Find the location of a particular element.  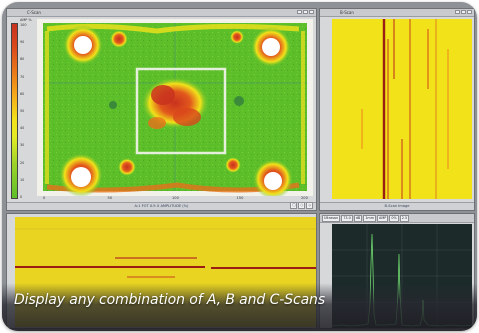

x-tick-label: 50 is located at coordinates (110, 198).